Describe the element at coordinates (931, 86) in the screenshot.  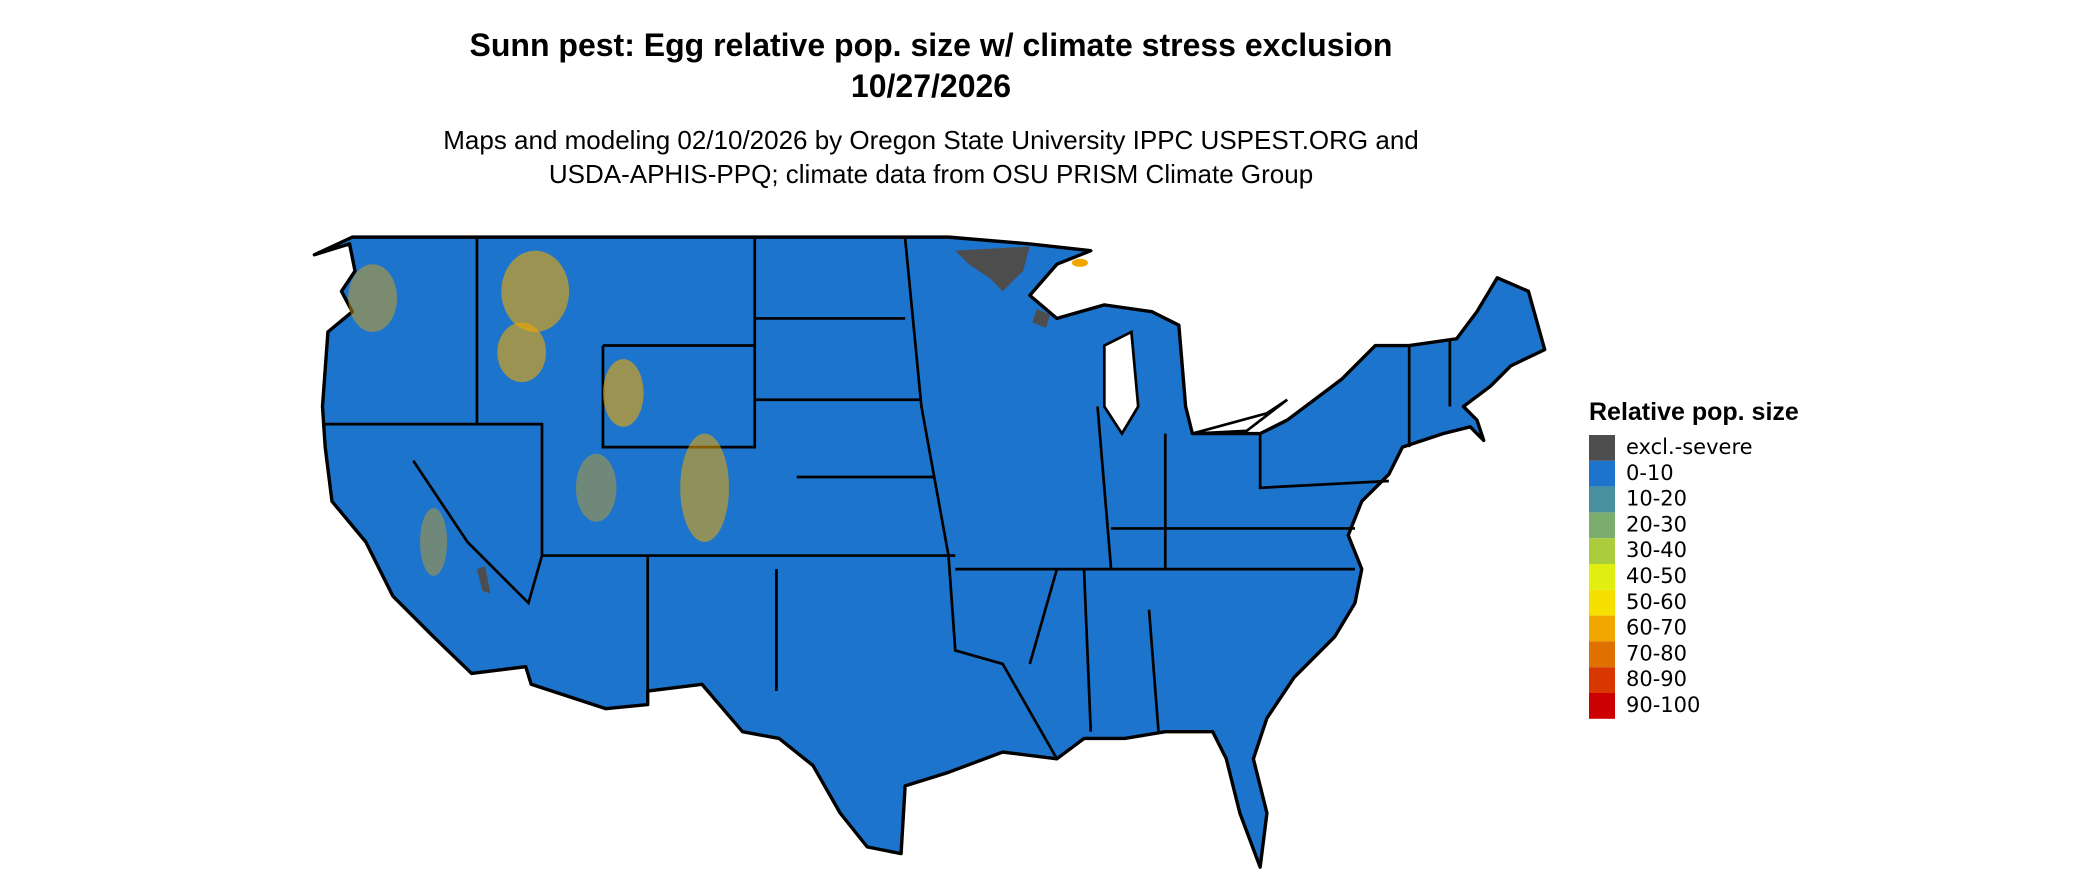
I see `title: 10/27/2026` at that location.